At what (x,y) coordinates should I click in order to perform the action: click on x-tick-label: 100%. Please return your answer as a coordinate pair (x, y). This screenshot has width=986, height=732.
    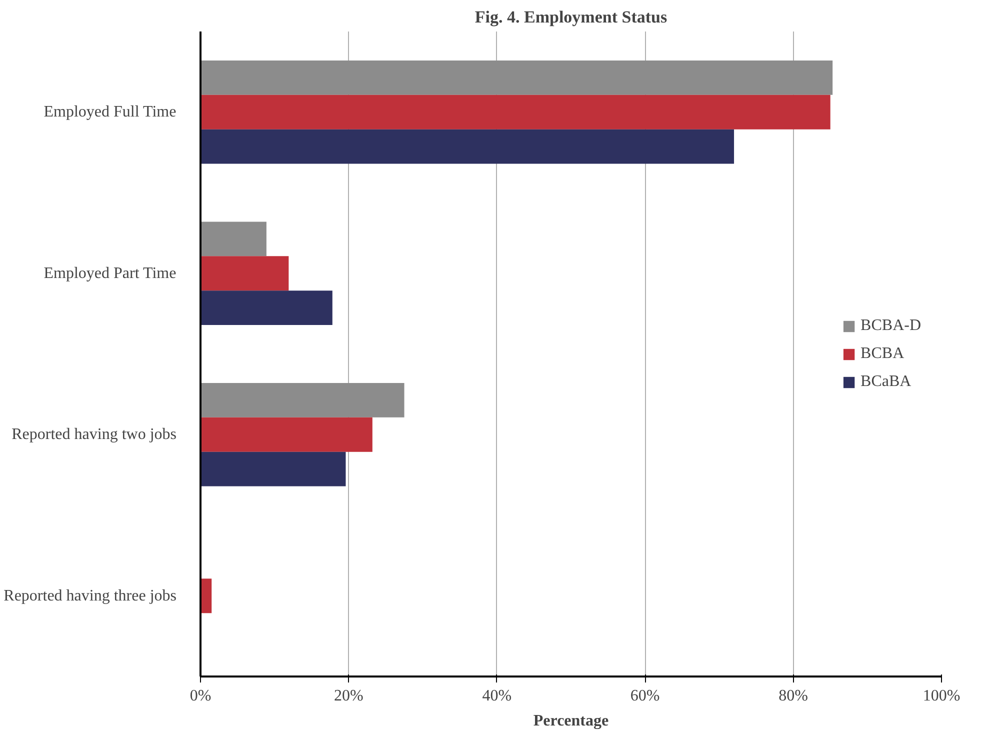
    Looking at the image, I should click on (941, 696).